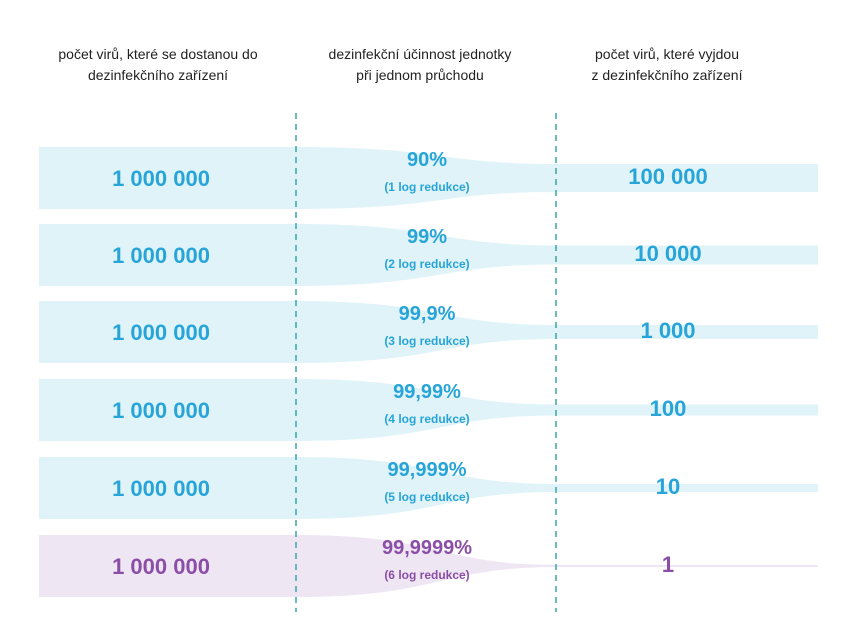 This screenshot has width=864, height=626. I want to click on log-reduction: (2 log redukce), so click(427, 264).